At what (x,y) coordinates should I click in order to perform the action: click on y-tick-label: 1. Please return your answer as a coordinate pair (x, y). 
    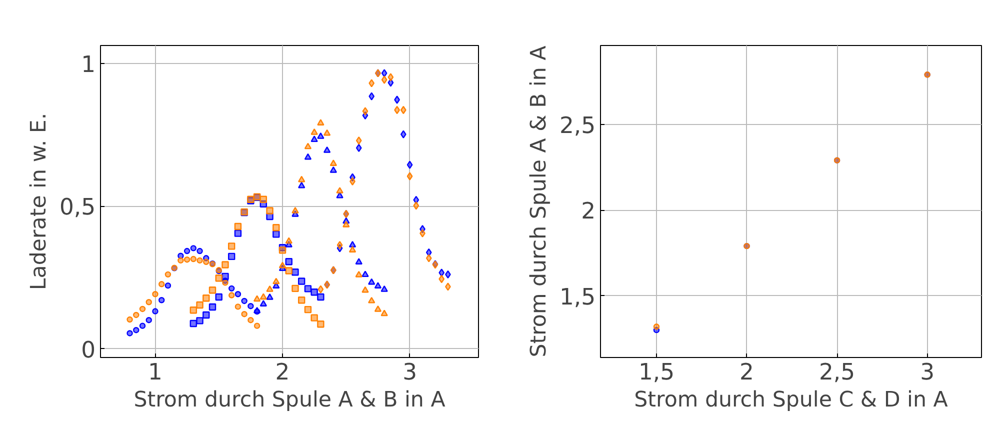
    Looking at the image, I should click on (88, 65).